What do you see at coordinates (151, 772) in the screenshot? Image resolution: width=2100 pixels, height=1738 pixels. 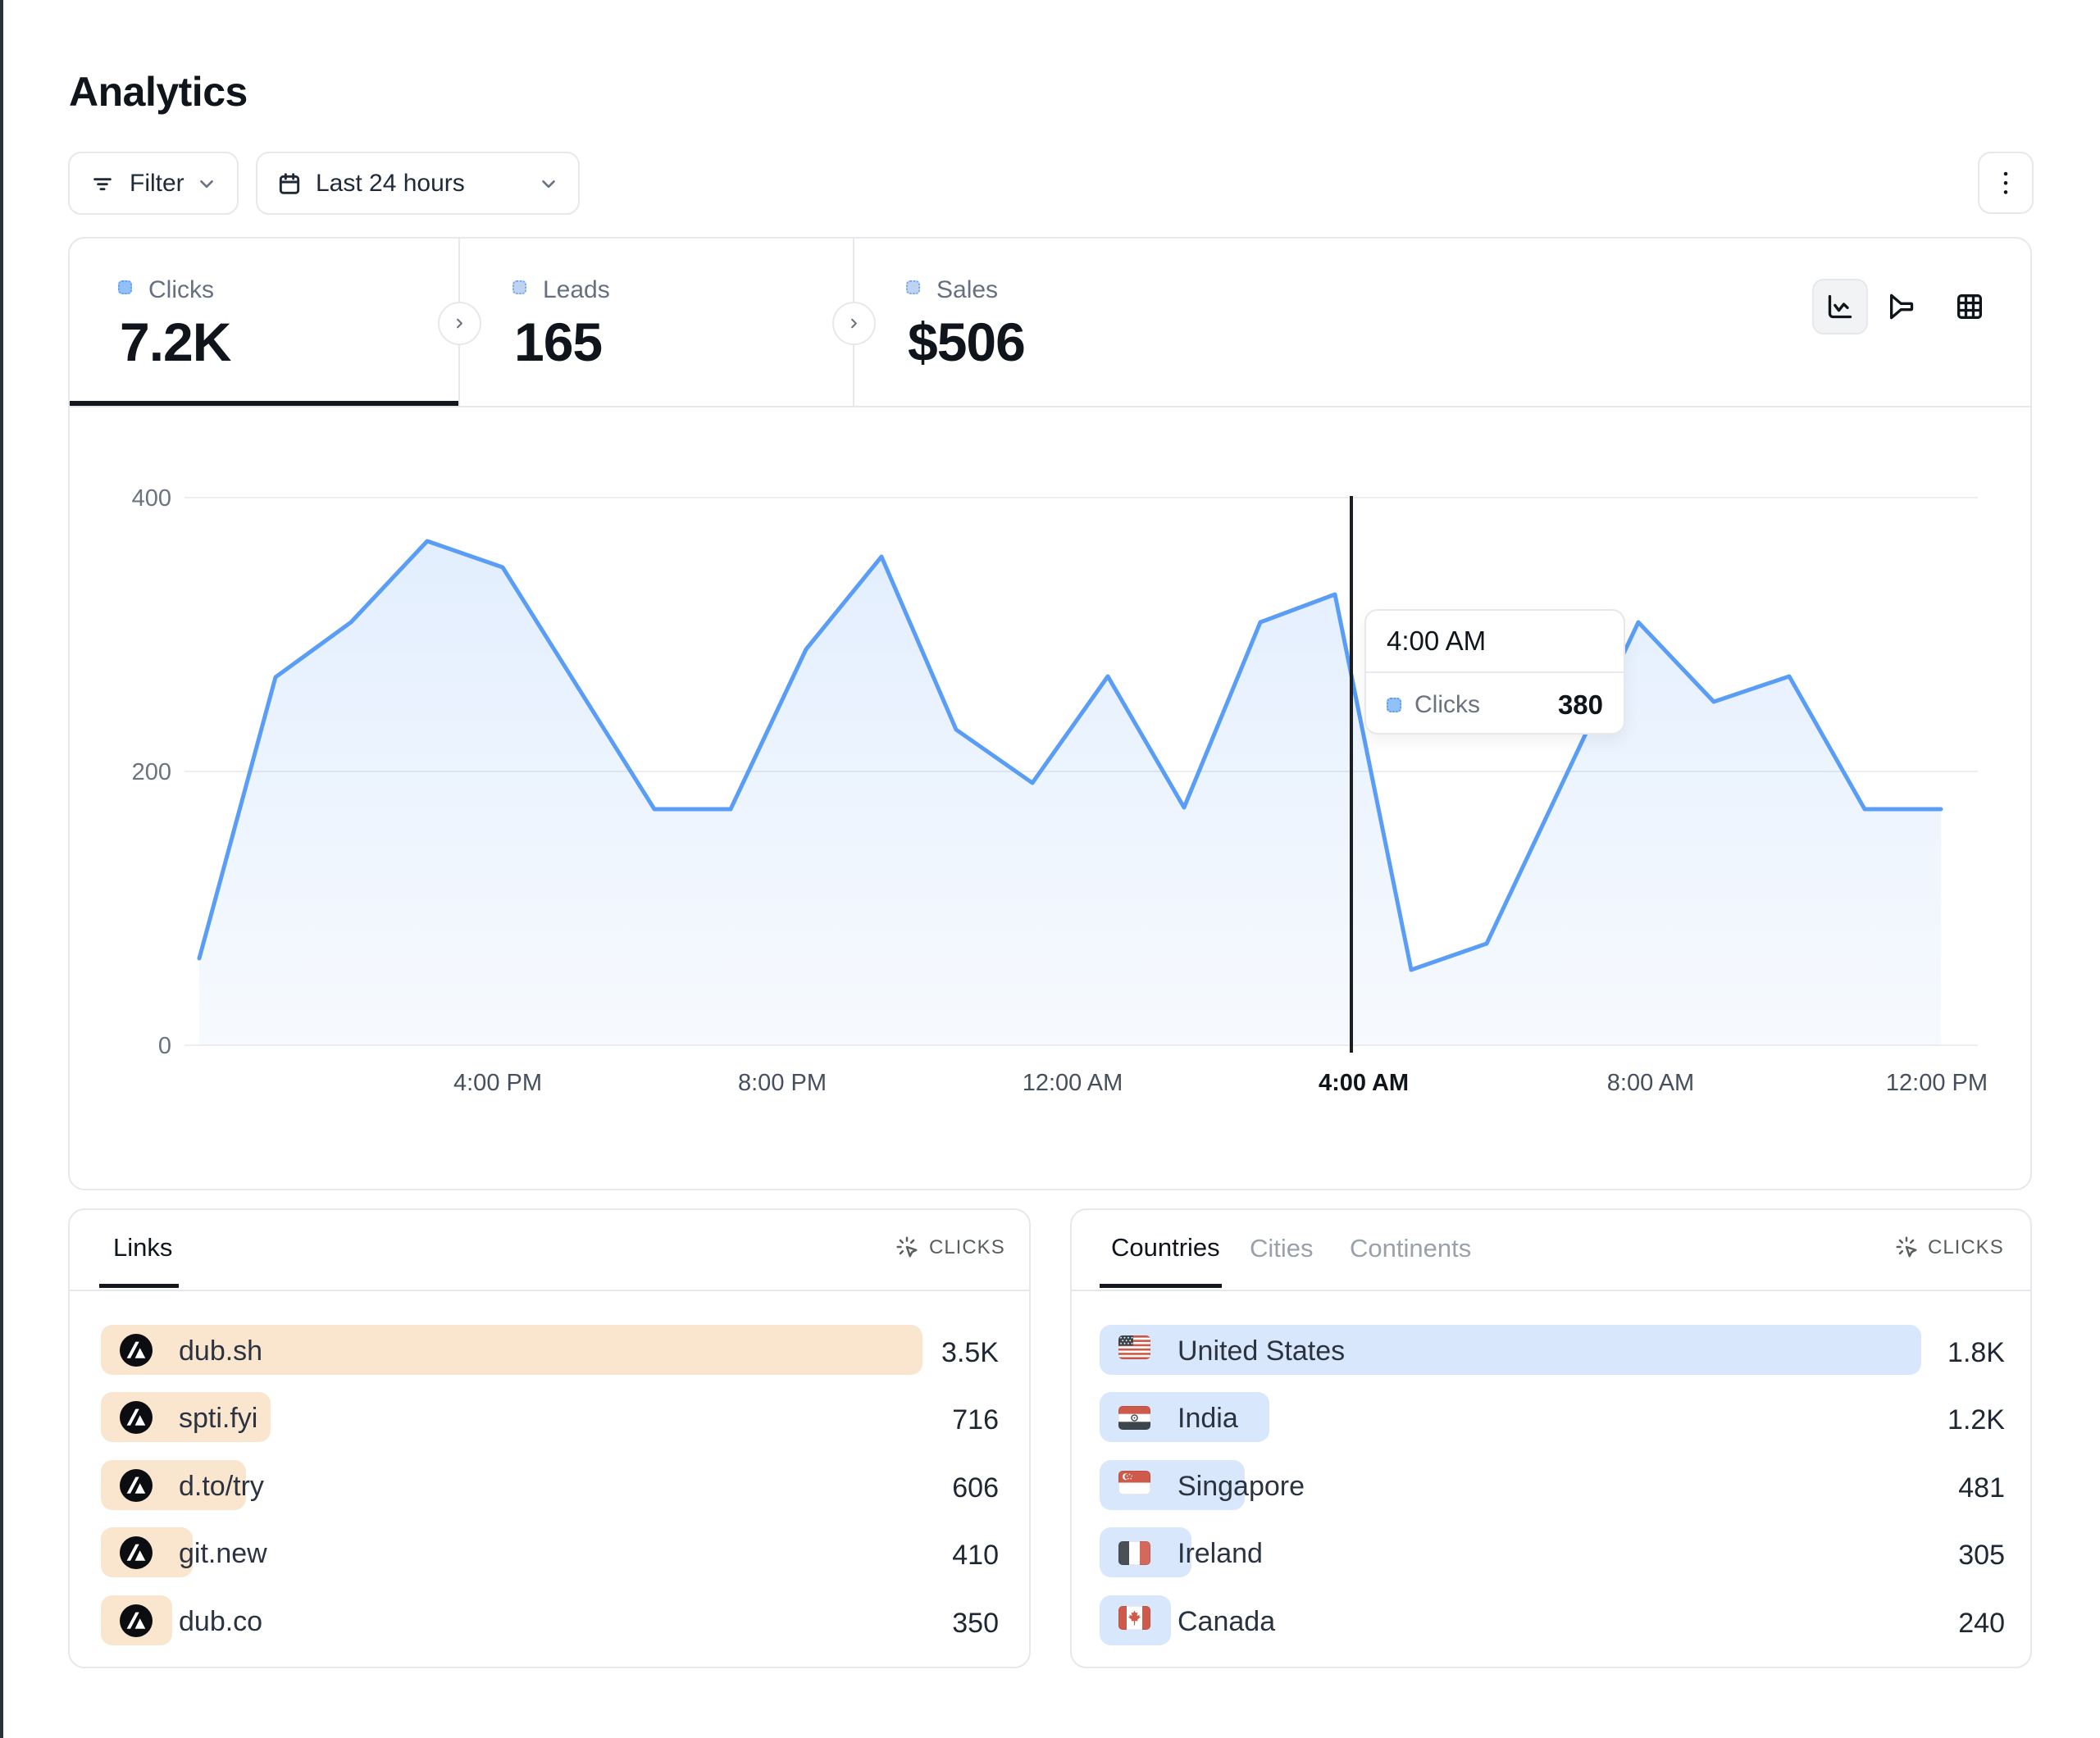 I see `svg-text: 200` at bounding box center [151, 772].